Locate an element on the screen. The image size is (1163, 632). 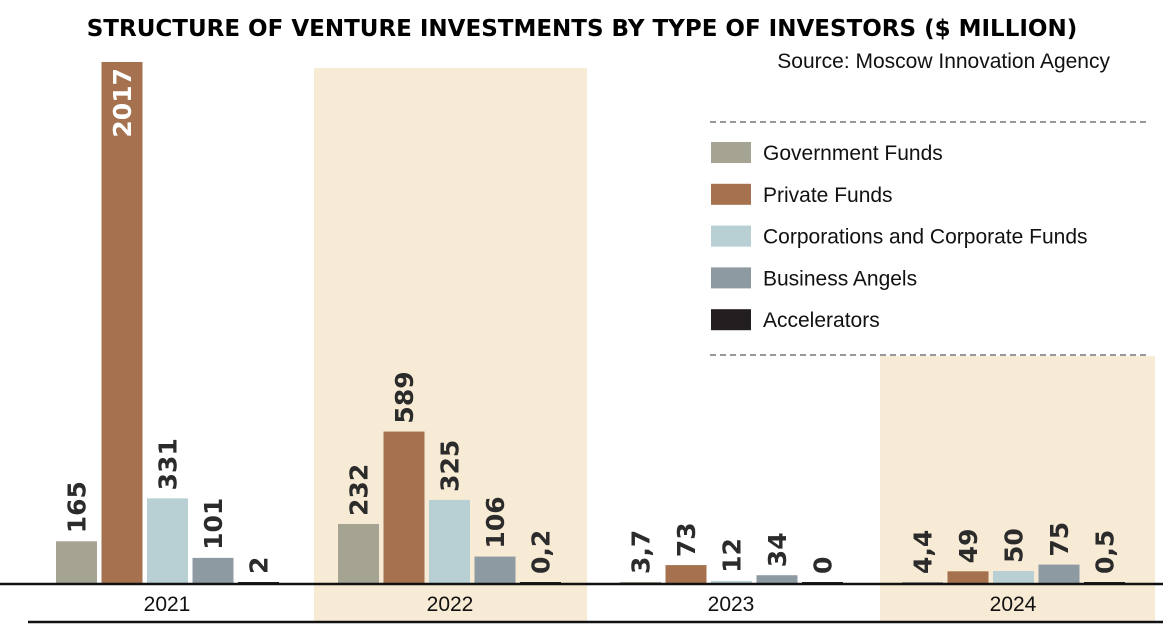
data-label-2024-4: 0,5 is located at coordinates (1105, 552).